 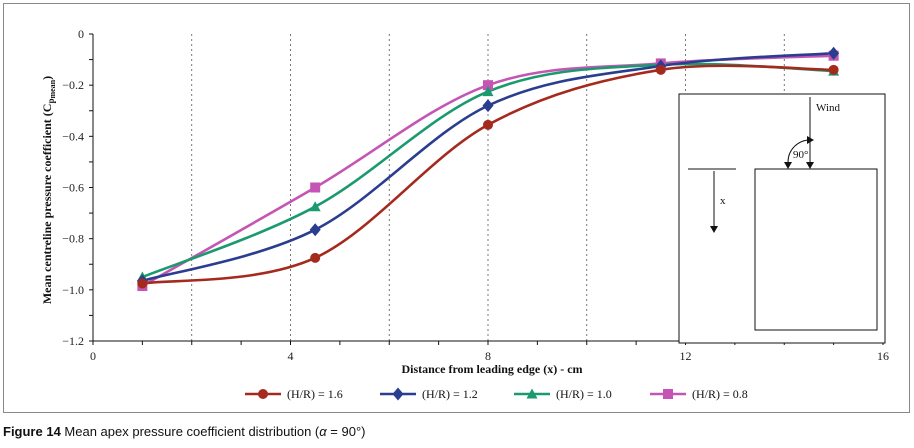 What do you see at coordinates (315, 394) in the screenshot?
I see `legend-label: (H/R) = 1.6` at bounding box center [315, 394].